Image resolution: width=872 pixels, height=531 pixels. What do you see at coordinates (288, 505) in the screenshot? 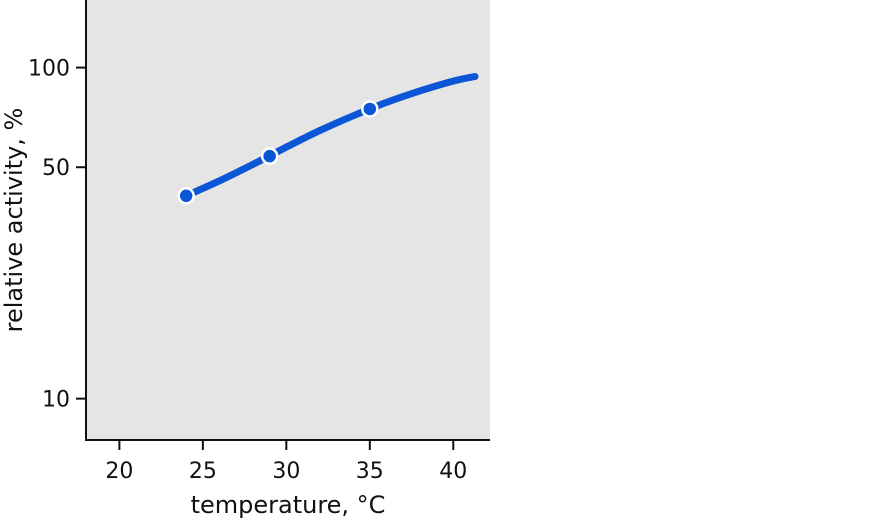
I see `x-axis-label: temperature, °C` at bounding box center [288, 505].